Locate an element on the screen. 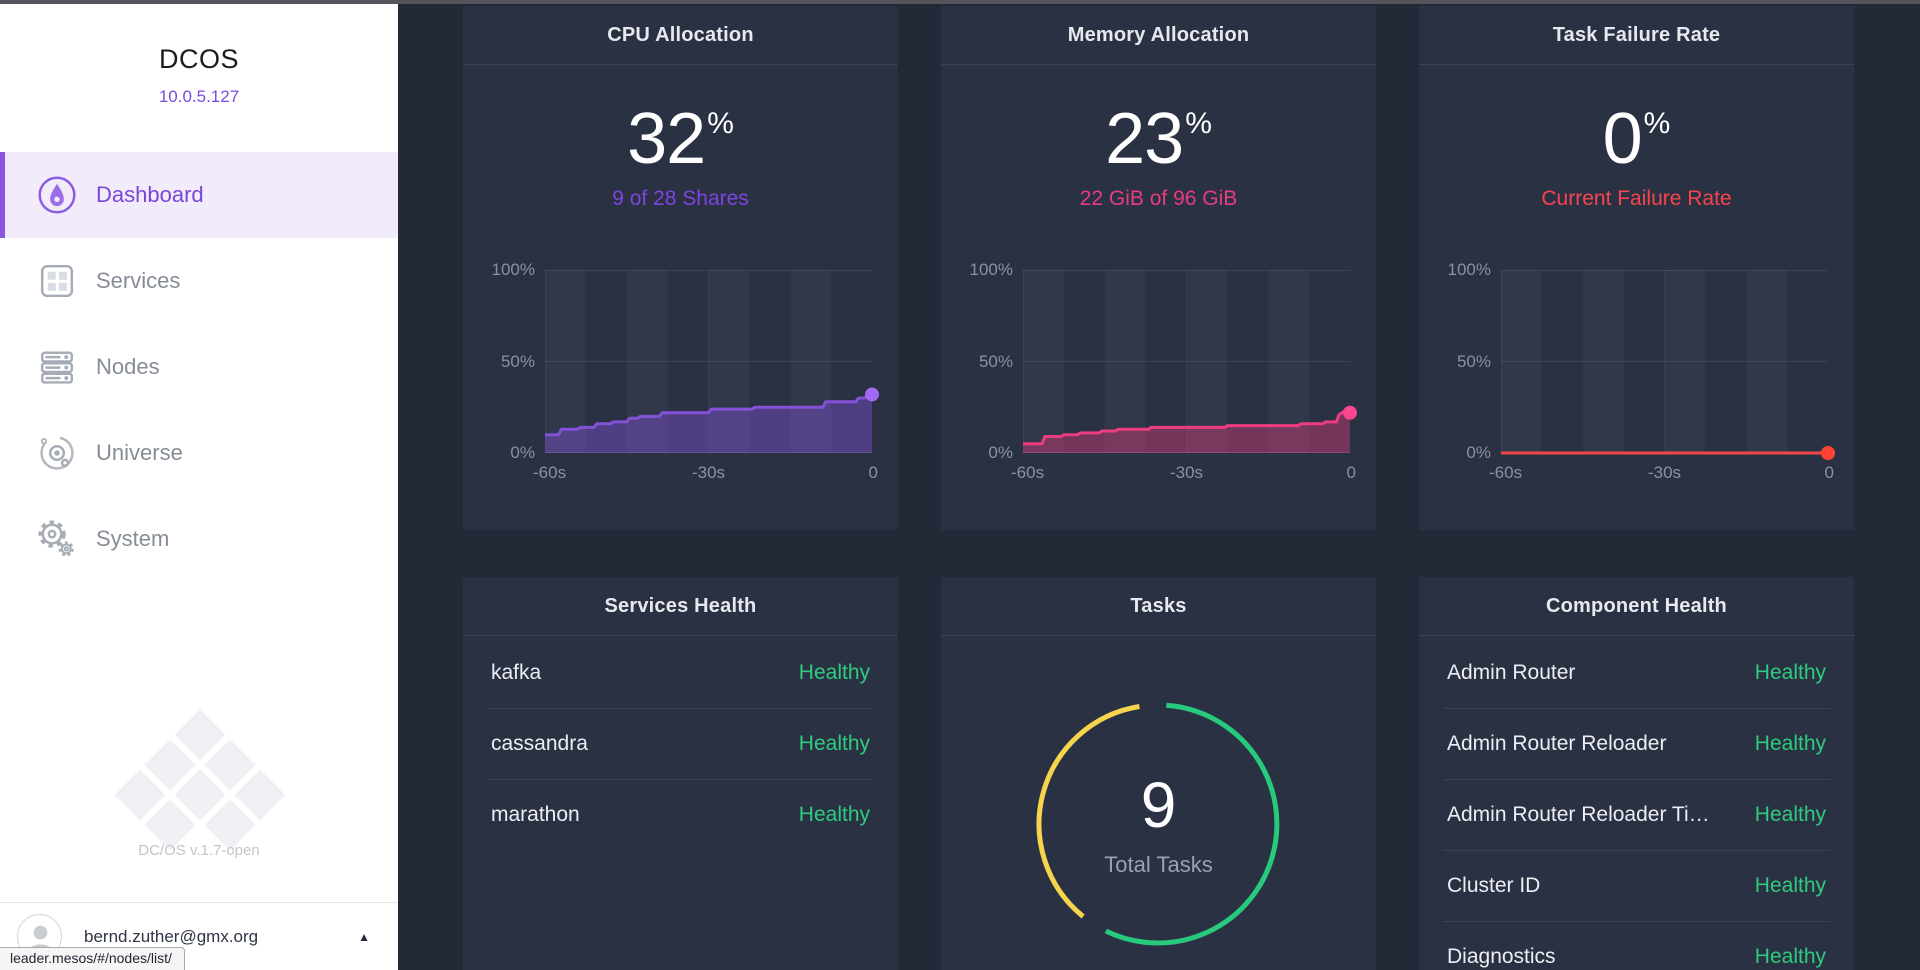  panel-title: Tasks is located at coordinates (1158, 606).